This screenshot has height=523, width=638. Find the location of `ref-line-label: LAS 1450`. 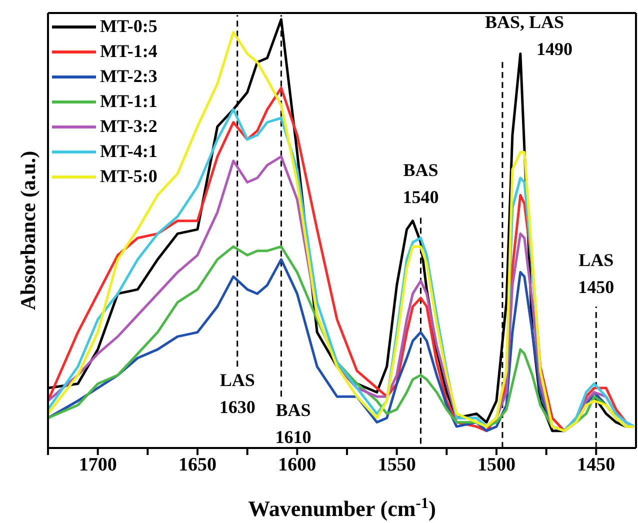

ref-line-label: LAS 1450 is located at coordinates (596, 273).